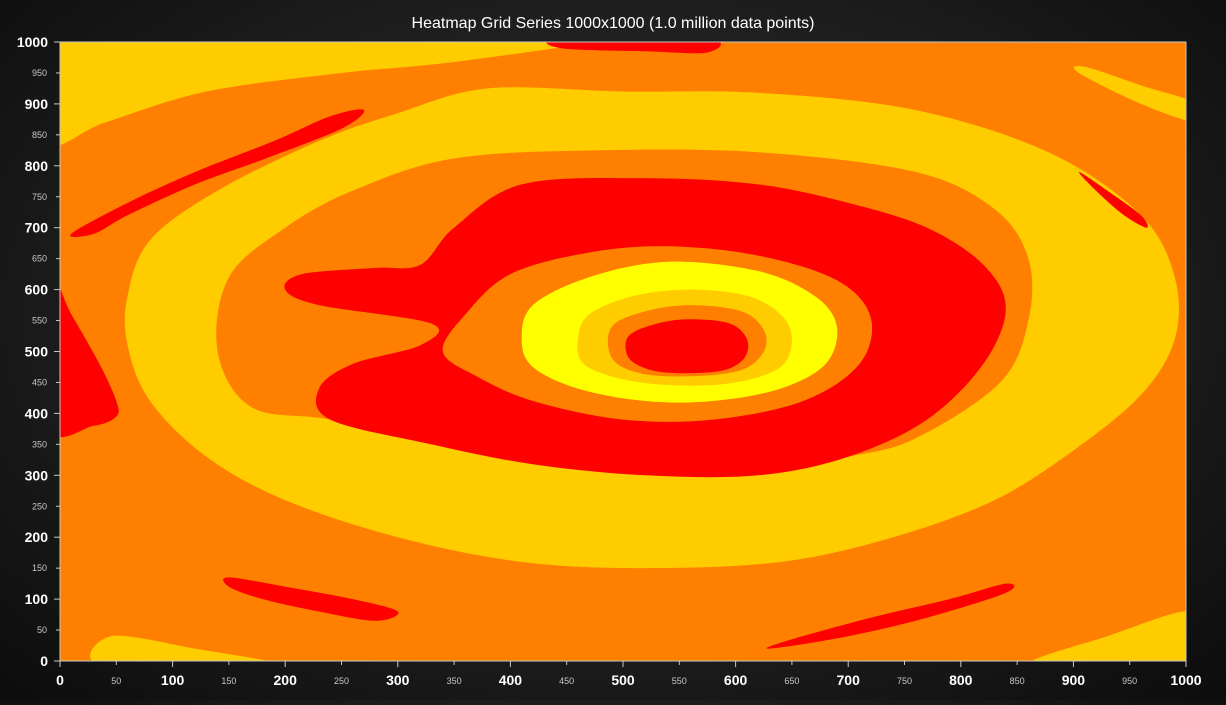  I want to click on y-tick-label-550: 550, so click(39, 321).